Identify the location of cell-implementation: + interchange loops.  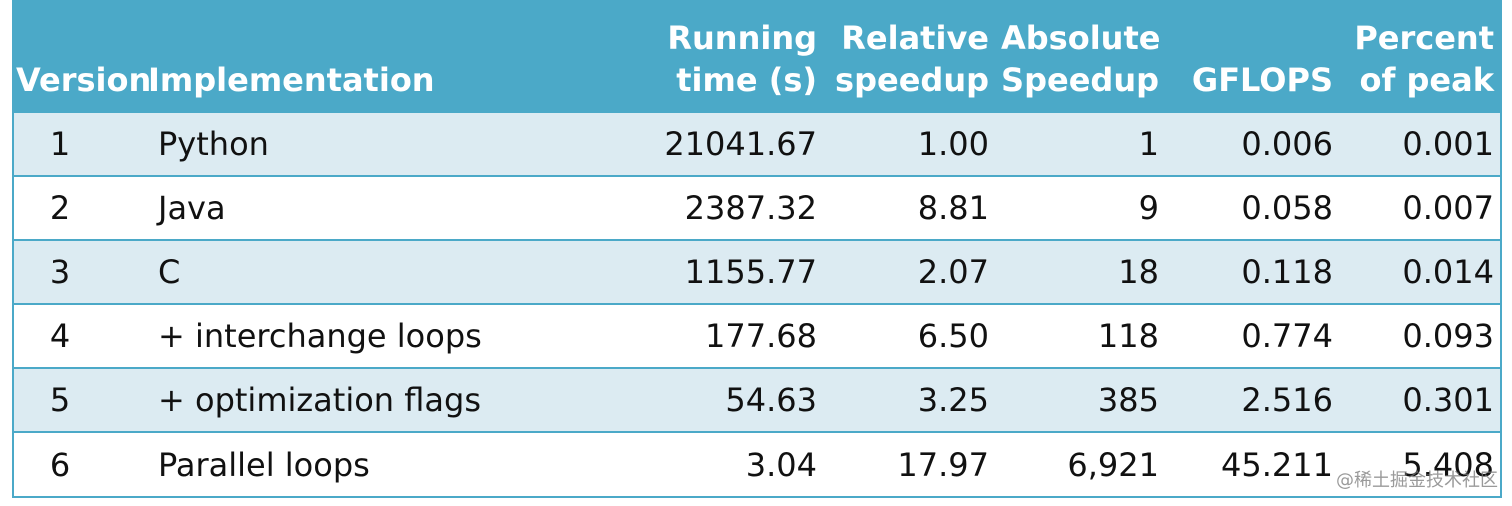
(320, 336).